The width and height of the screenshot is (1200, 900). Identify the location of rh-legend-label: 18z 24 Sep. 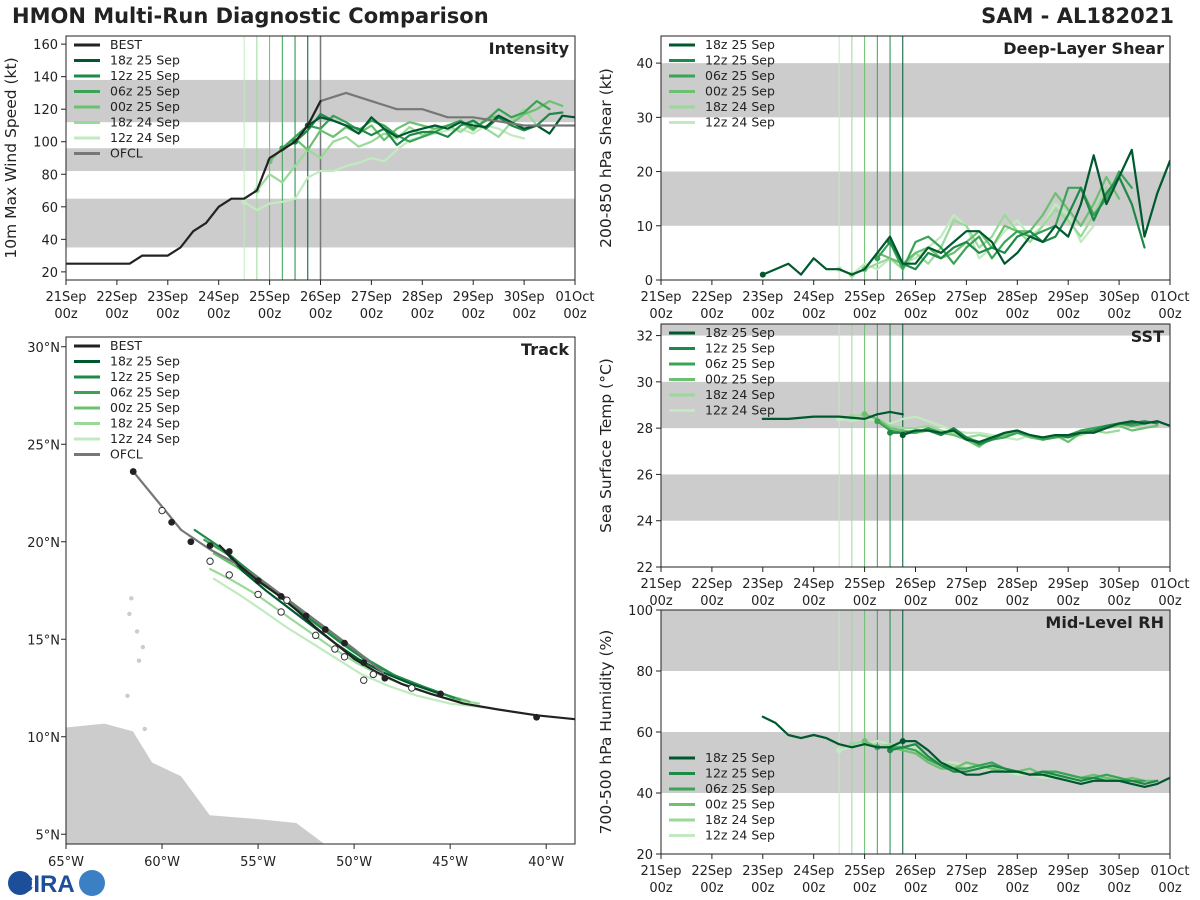
(740, 819).